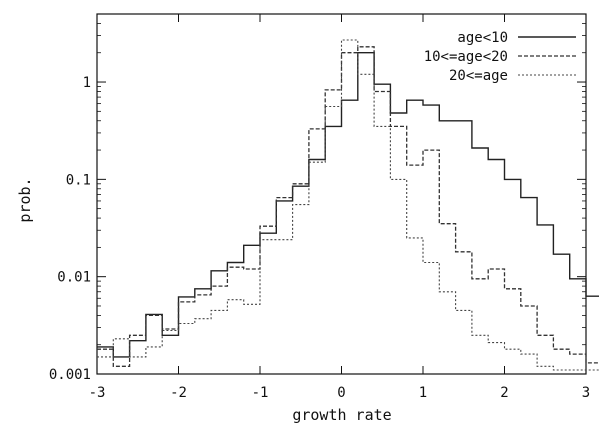  I want to click on y-tick-label: 0.01, so click(74, 278).